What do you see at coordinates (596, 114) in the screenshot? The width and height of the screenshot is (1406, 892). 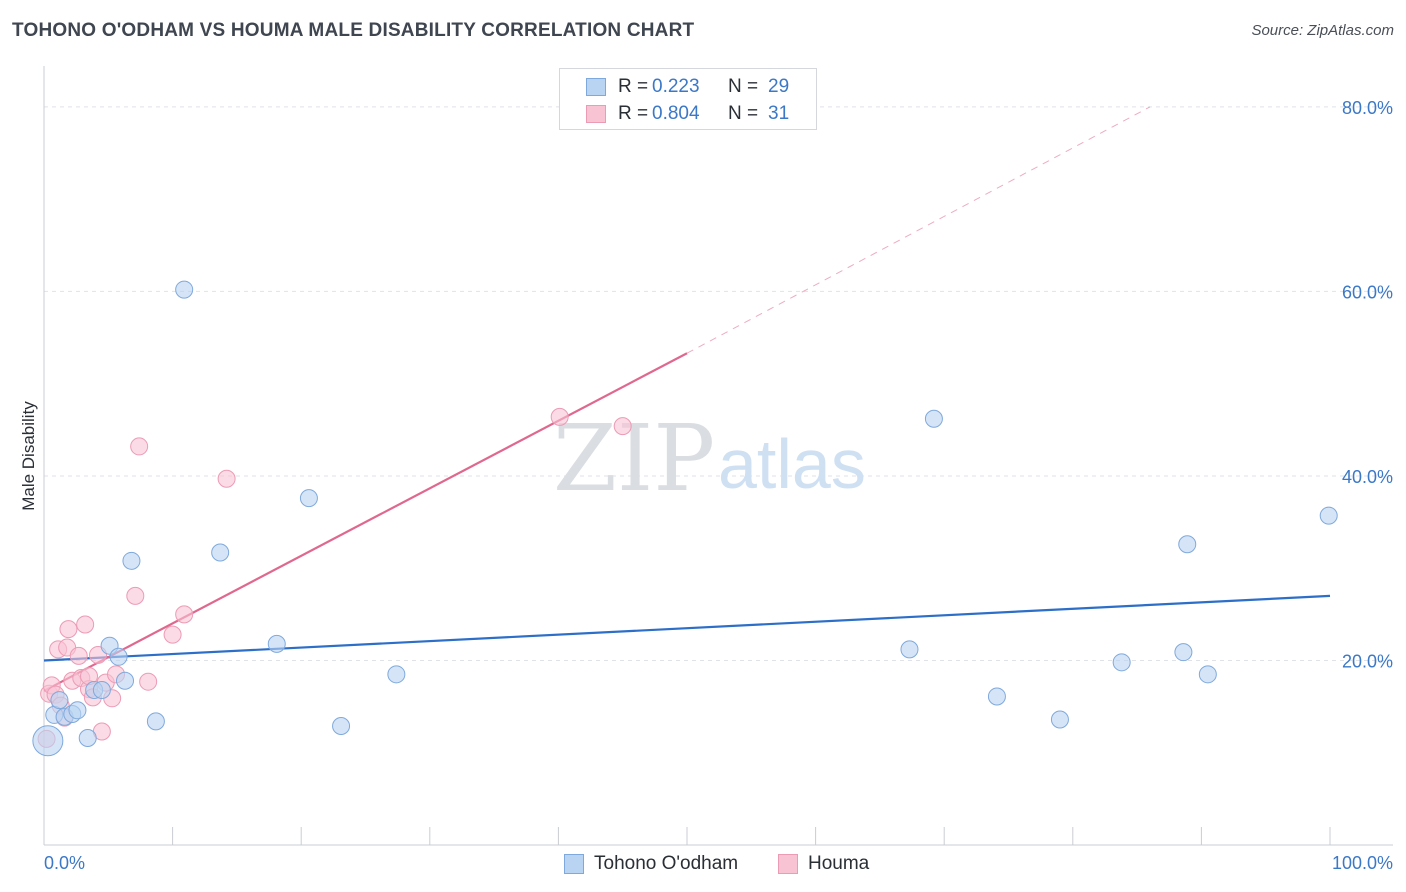 I see `legend-swatch-pink` at bounding box center [596, 114].